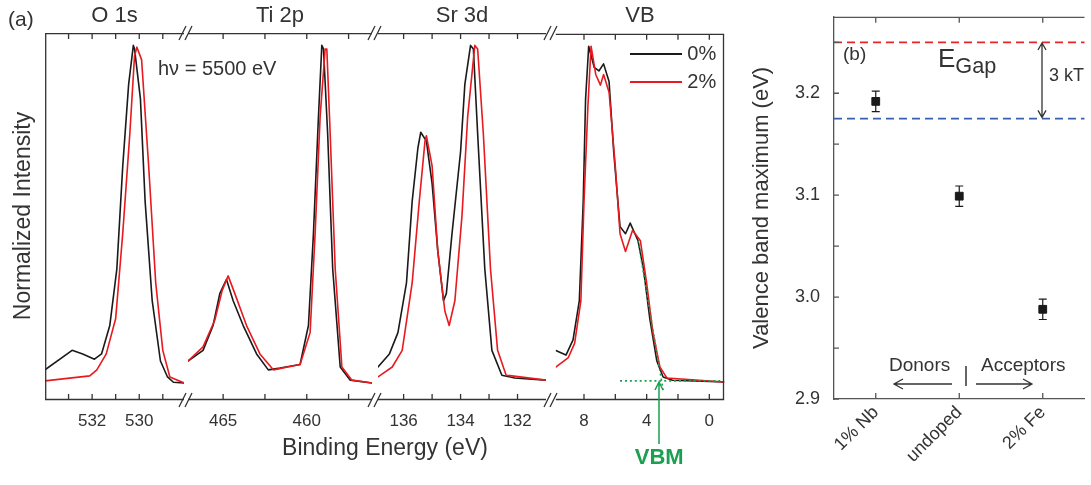 The image size is (1091, 485). Describe the element at coordinates (702, 54) in the screenshot. I see `legend-label: 0%` at that location.